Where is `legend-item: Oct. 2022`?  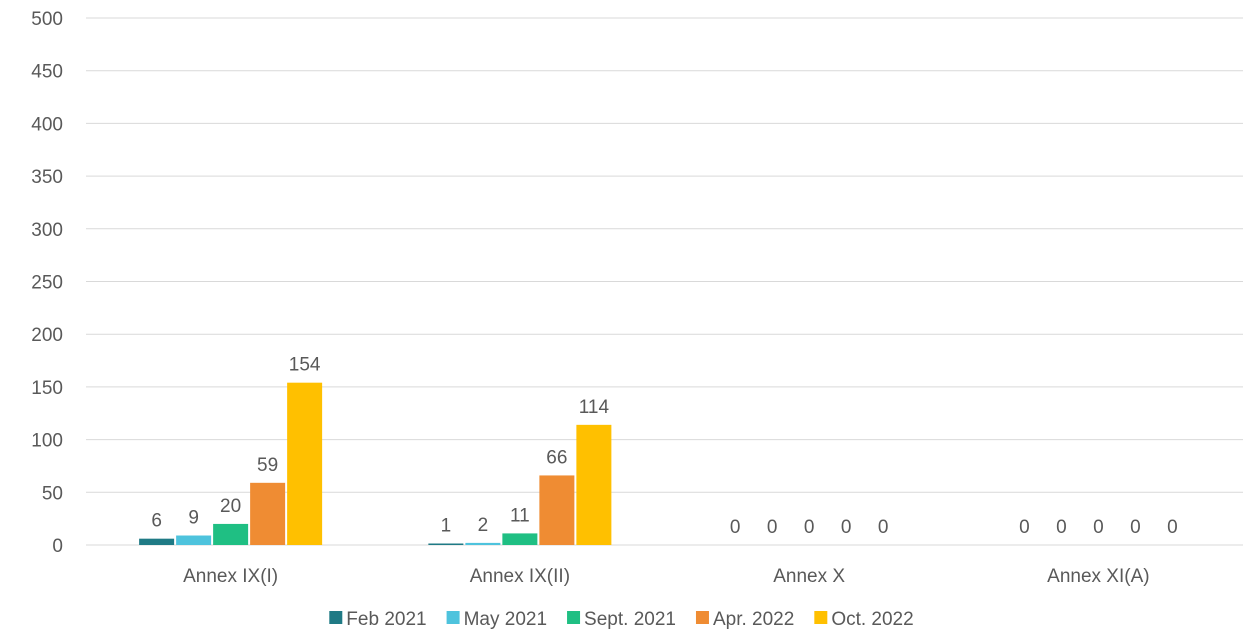
legend-item: Oct. 2022 is located at coordinates (864, 619).